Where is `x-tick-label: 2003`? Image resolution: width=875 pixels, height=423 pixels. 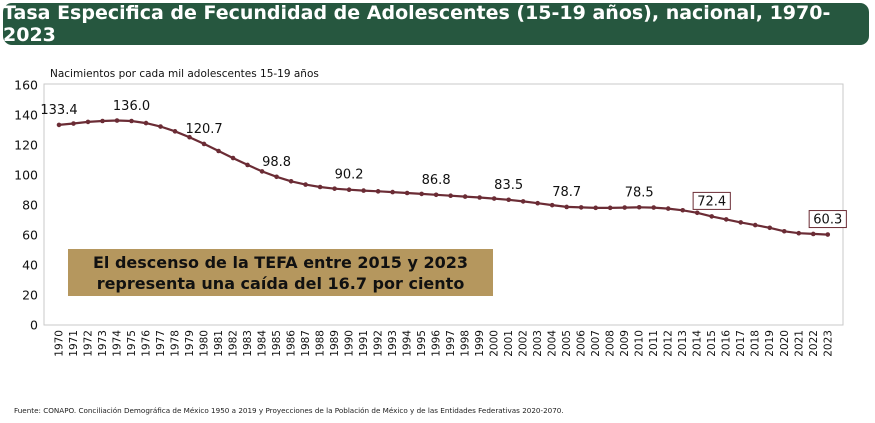 x-tick-label: 2003 is located at coordinates (538, 343).